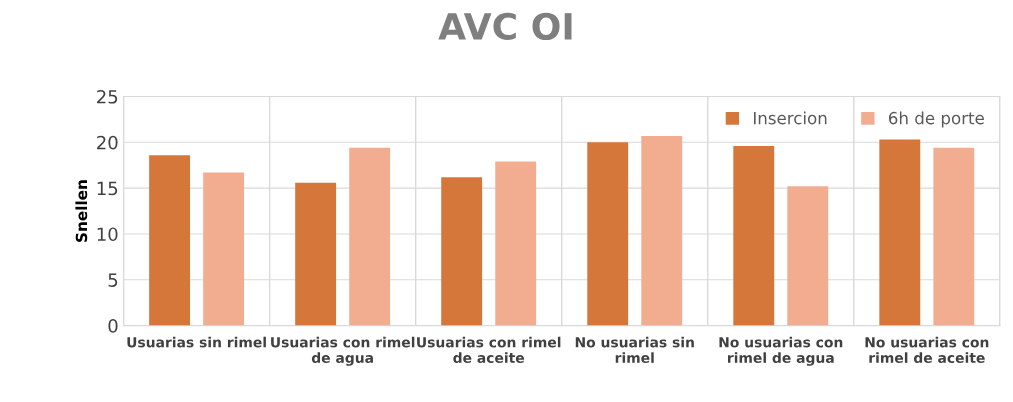  Describe the element at coordinates (634, 350) in the screenshot. I see `x-tick-label: No usuarias sin rimel` at that location.